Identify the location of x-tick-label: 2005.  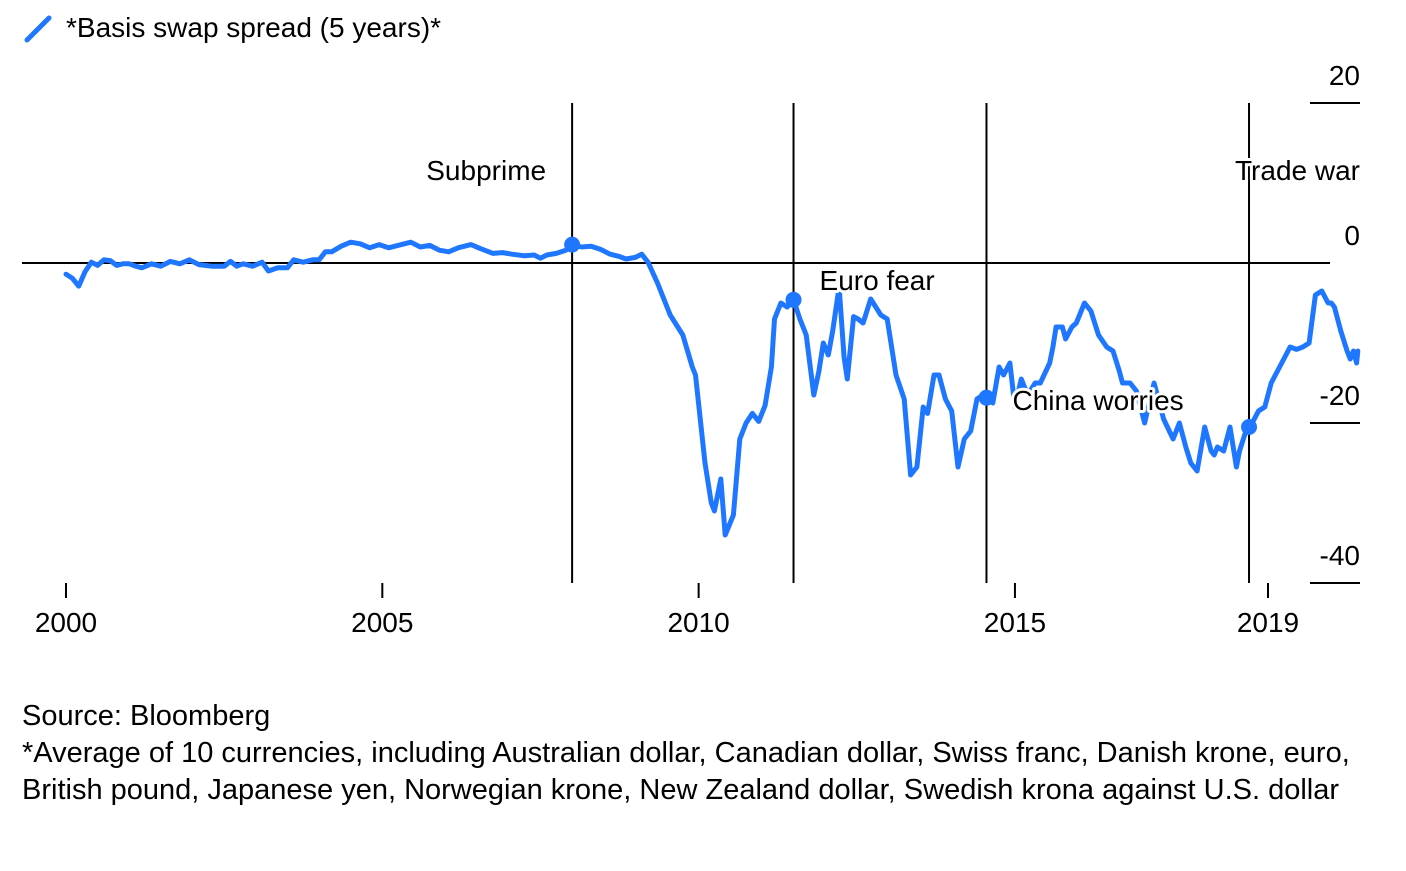
(382, 622).